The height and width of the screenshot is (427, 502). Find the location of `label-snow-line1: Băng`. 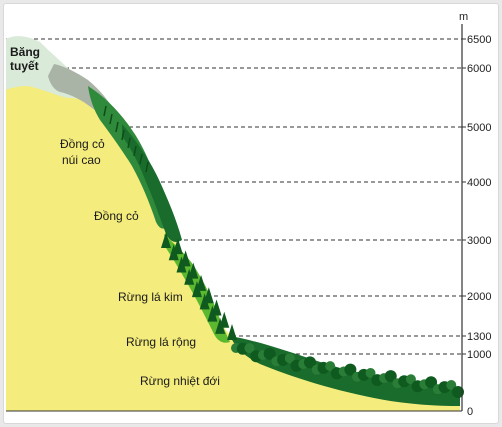

label-snow-line1: Băng is located at coordinates (25, 52).